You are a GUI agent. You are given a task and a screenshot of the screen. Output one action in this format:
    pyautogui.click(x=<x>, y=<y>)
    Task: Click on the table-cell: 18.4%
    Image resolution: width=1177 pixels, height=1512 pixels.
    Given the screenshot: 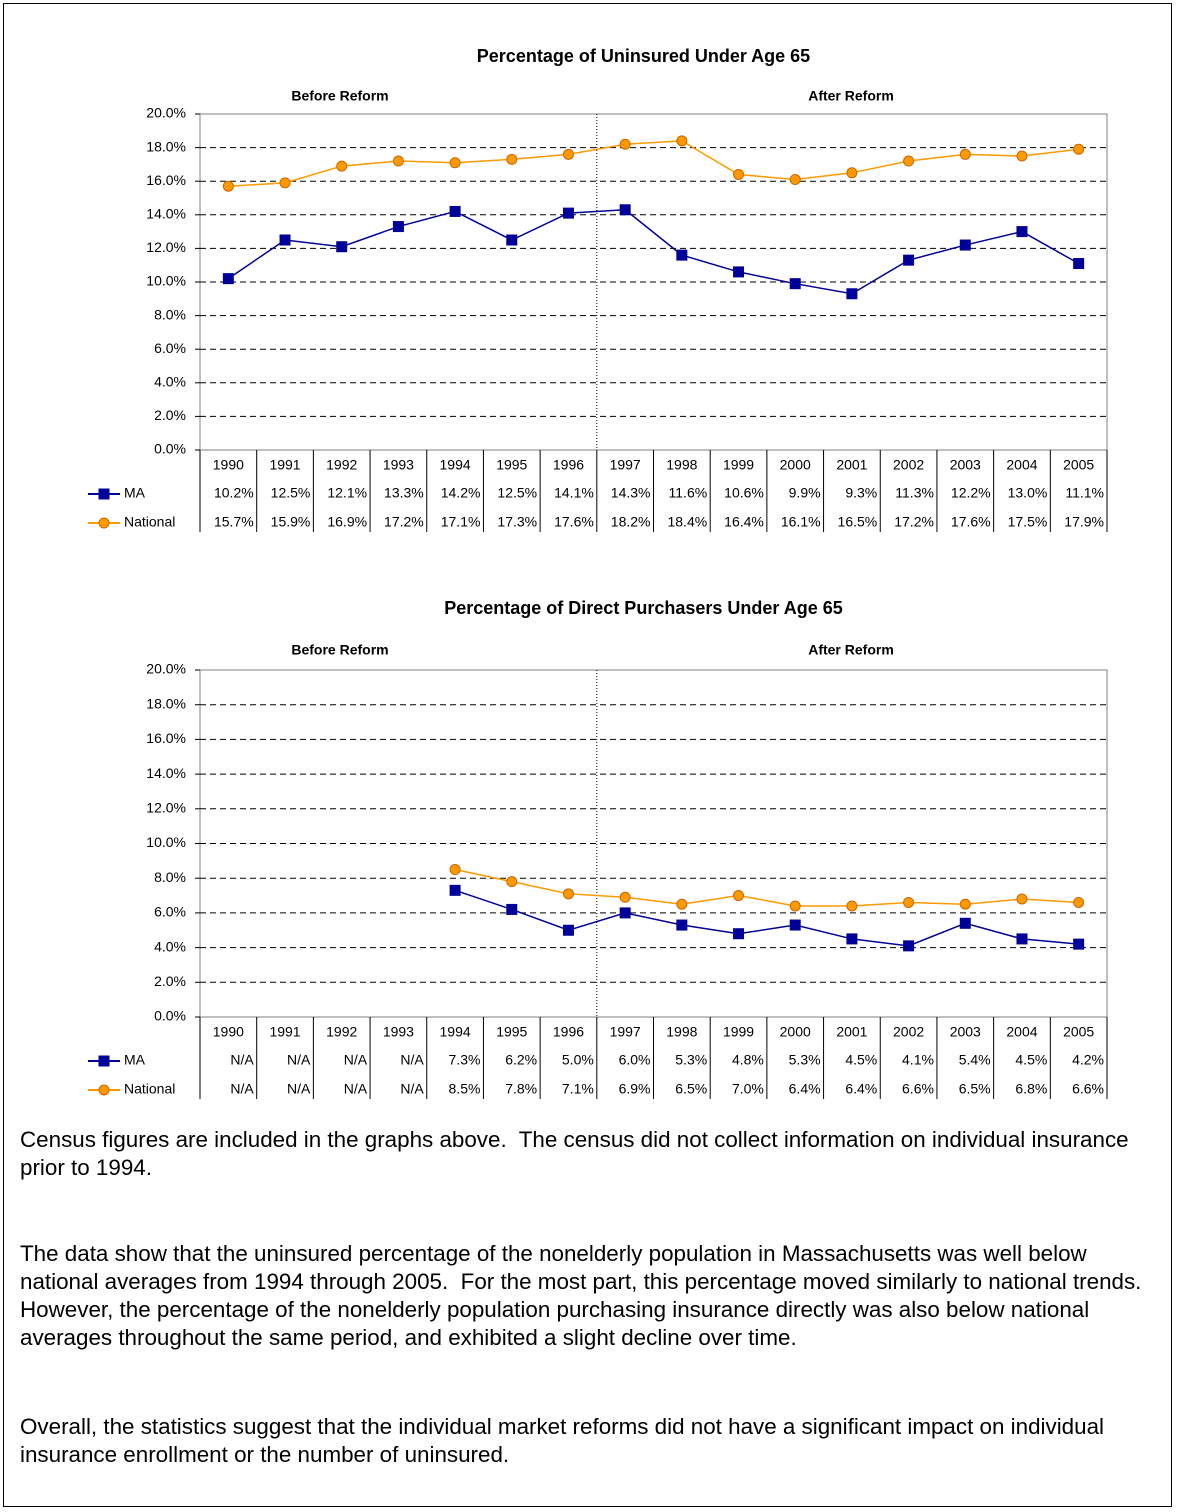 What is the action you would take?
    pyautogui.click(x=687, y=522)
    